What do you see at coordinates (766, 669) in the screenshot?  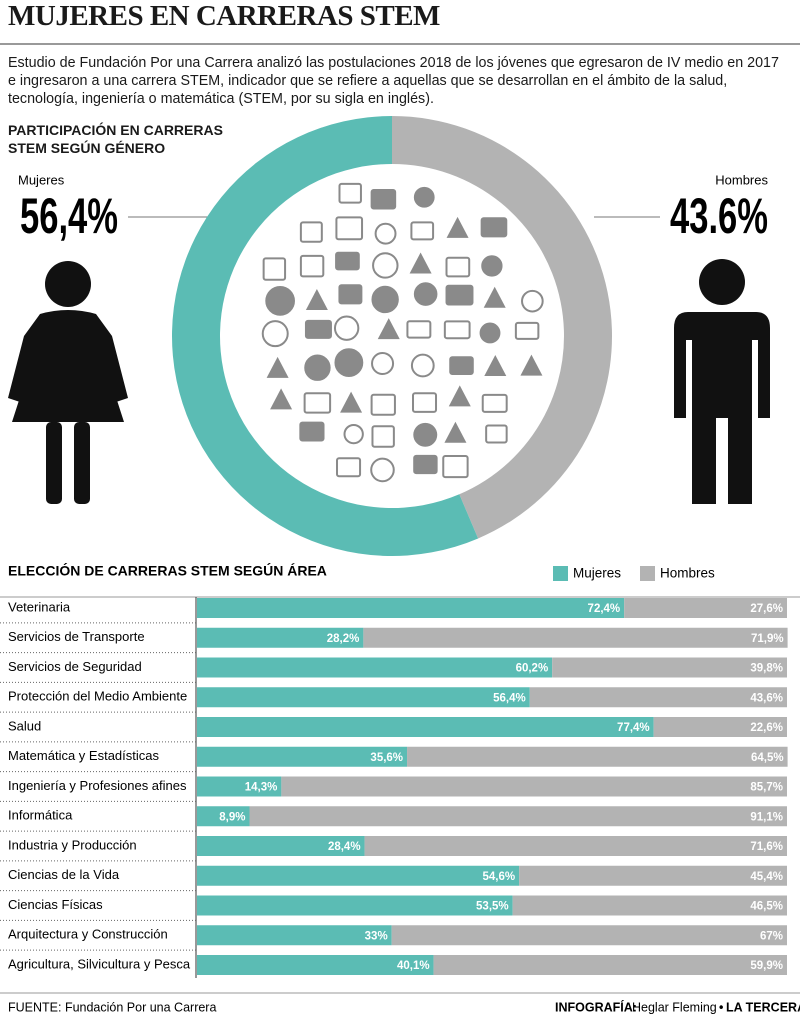 I see `value-label: 39,8%` at bounding box center [766, 669].